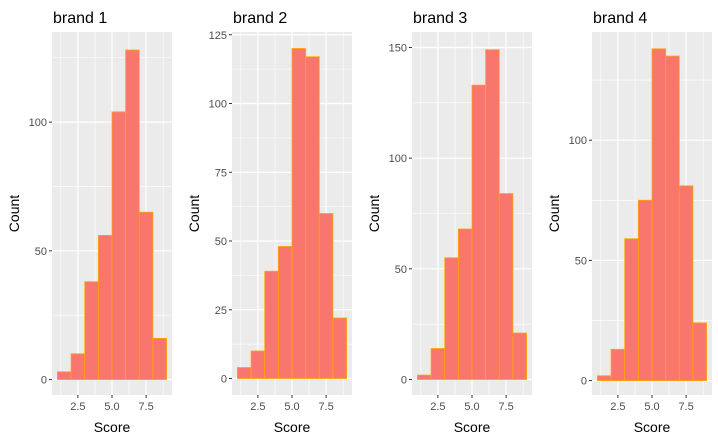  What do you see at coordinates (80, 18) in the screenshot?
I see `chart-title: brand 1` at bounding box center [80, 18].